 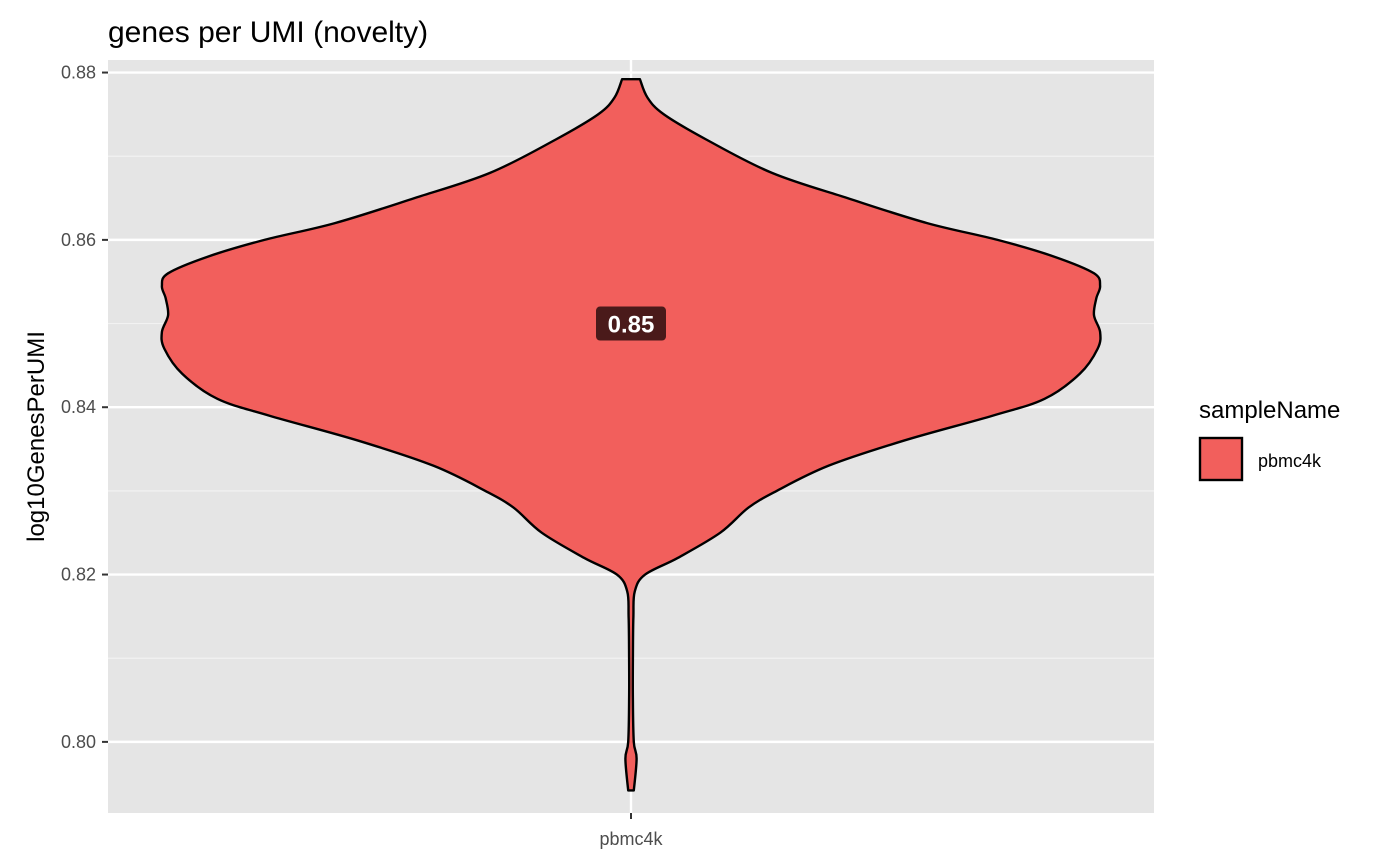 I want to click on y-tick-label: 0.86, so click(x=78, y=240).